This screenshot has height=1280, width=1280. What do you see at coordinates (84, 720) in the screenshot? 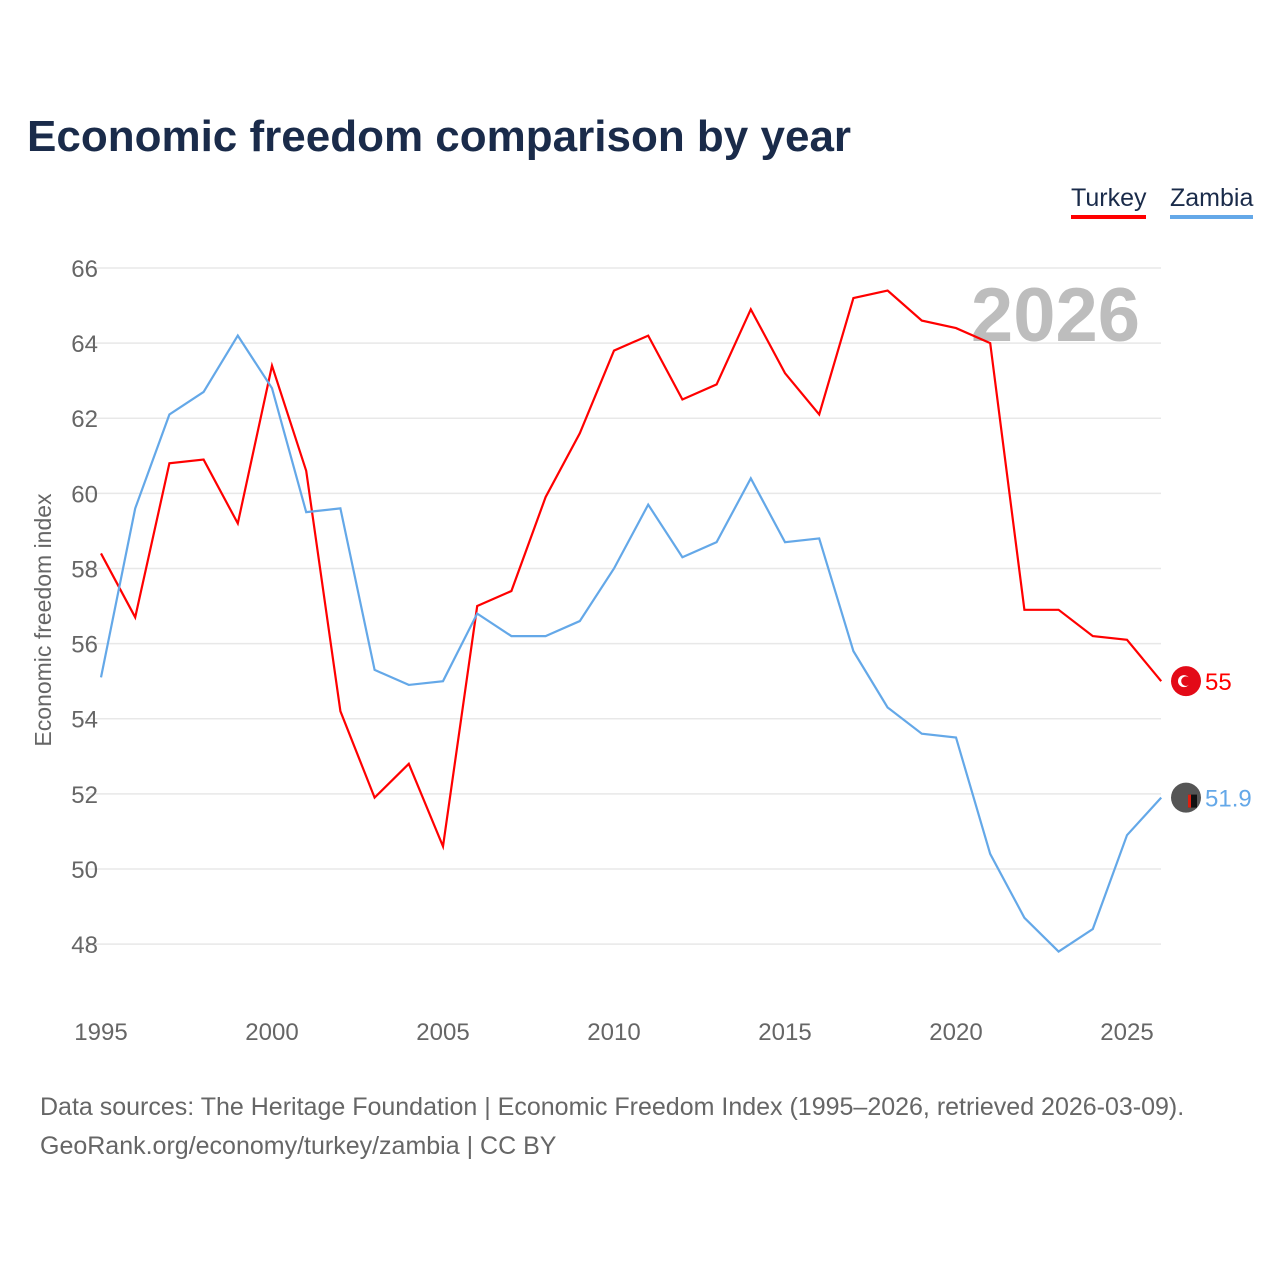
I see `y-tick-label: 54` at bounding box center [84, 720].